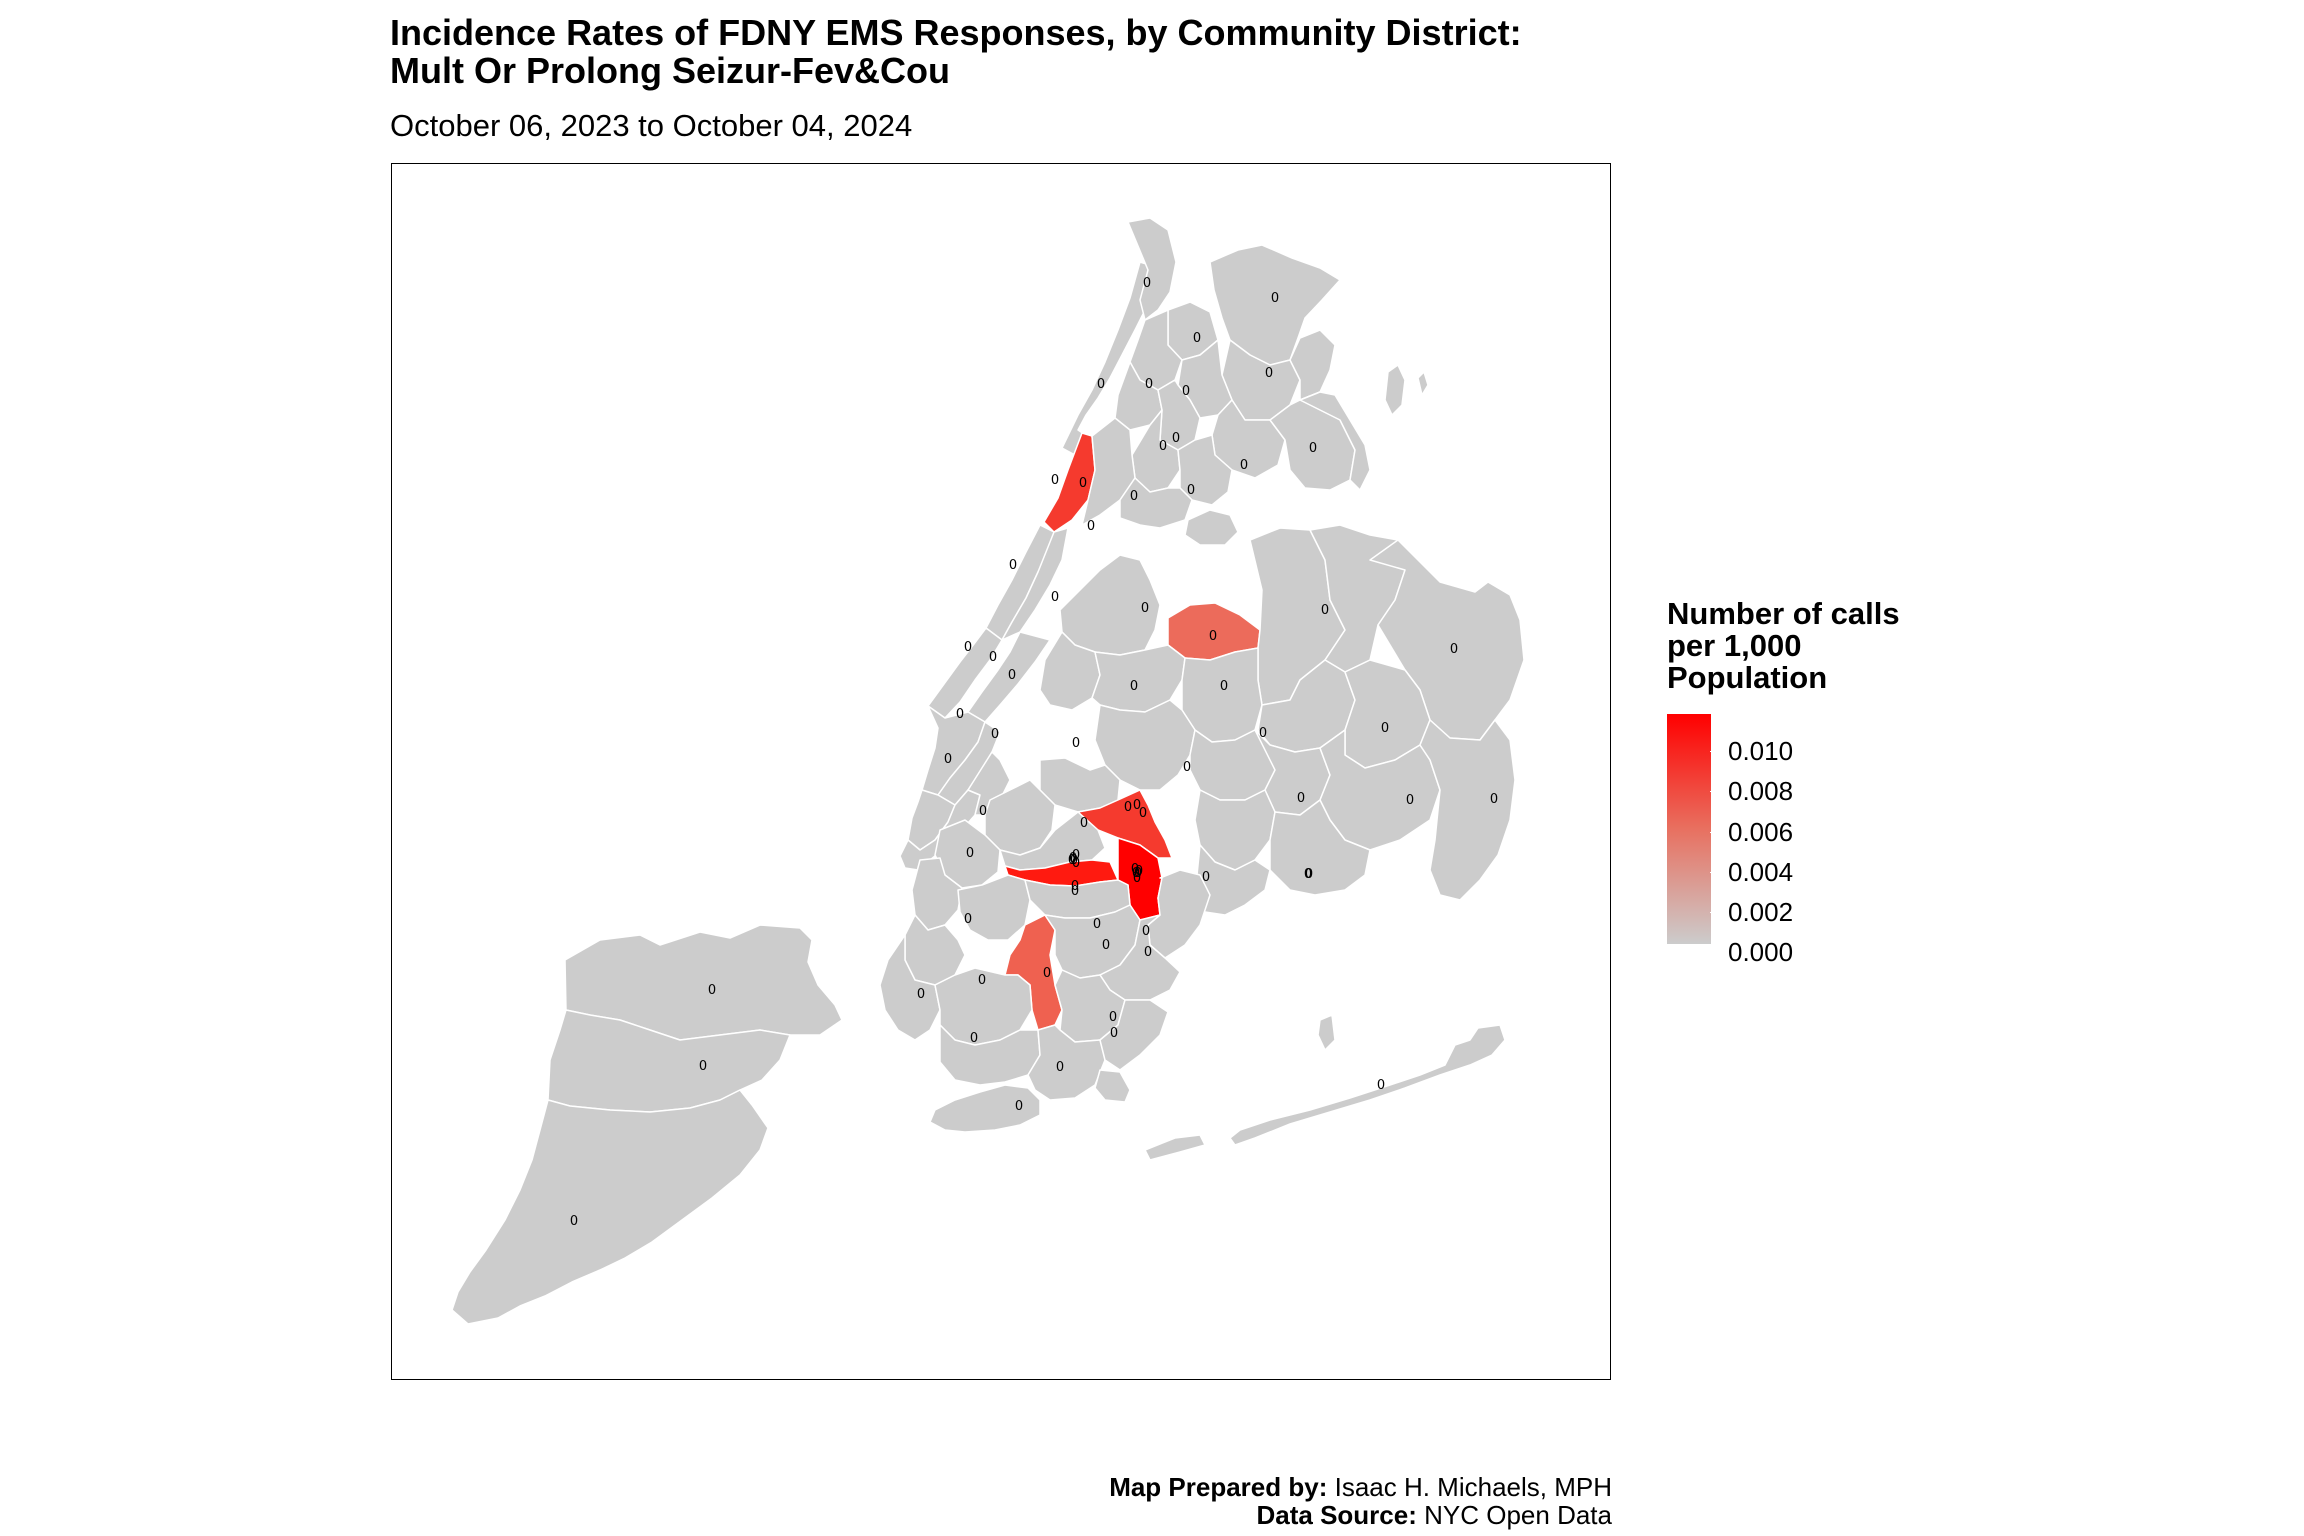 This screenshot has width=2304, height=1536. What do you see at coordinates (985, 1108) in the screenshot?
I see `district-bk-coney-island` at bounding box center [985, 1108].